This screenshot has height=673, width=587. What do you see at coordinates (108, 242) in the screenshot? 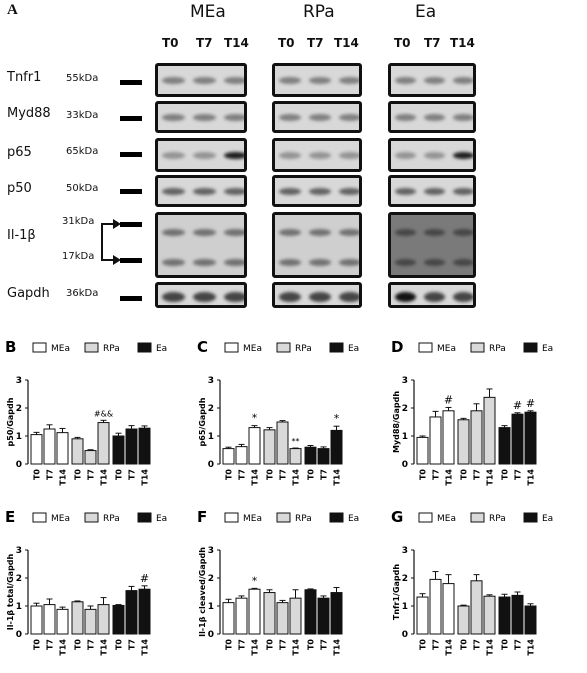
I see `bracket` at bounding box center [108, 242].